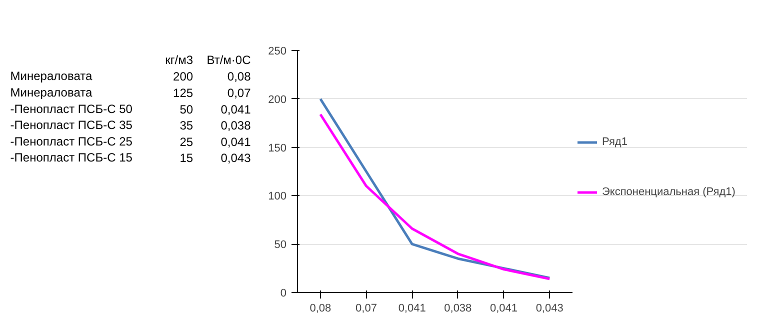 This screenshot has width=758, height=336. I want to click on text: Вт/м·0С, so click(229, 59).